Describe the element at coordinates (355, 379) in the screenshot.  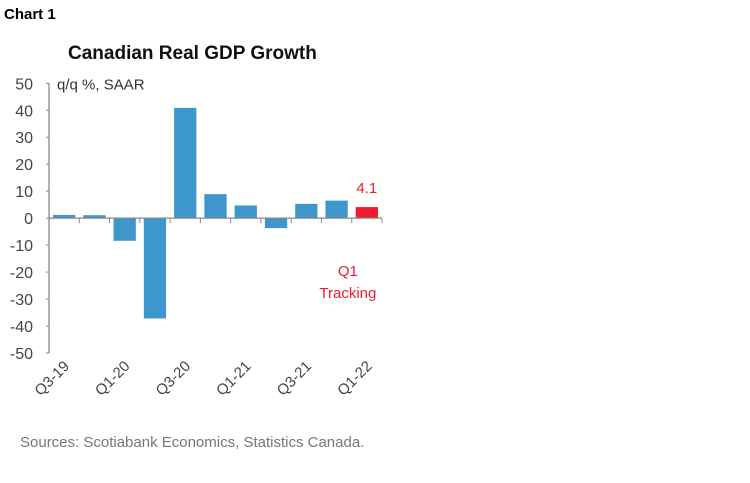
I see `x-tick-label: Q1-22` at that location.